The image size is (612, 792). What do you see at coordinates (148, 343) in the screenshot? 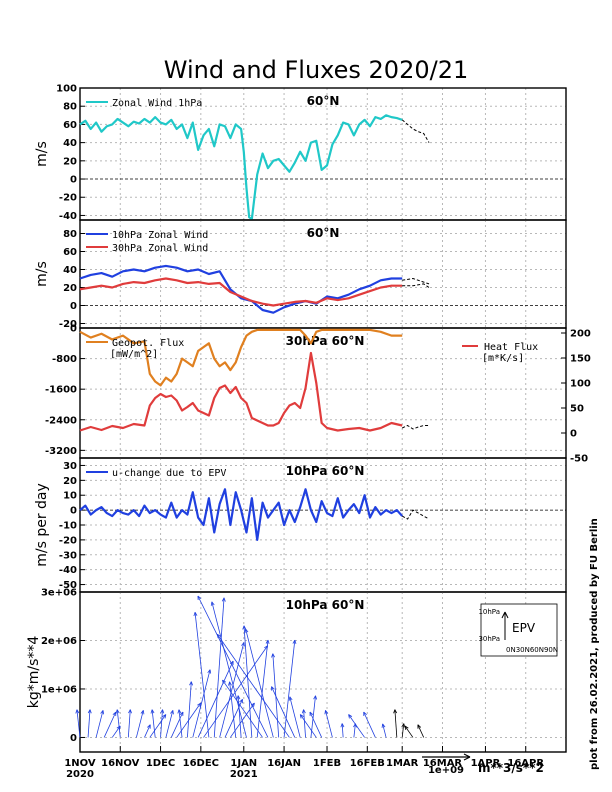
I see `legend-label: Geopot. Flux` at bounding box center [148, 343].